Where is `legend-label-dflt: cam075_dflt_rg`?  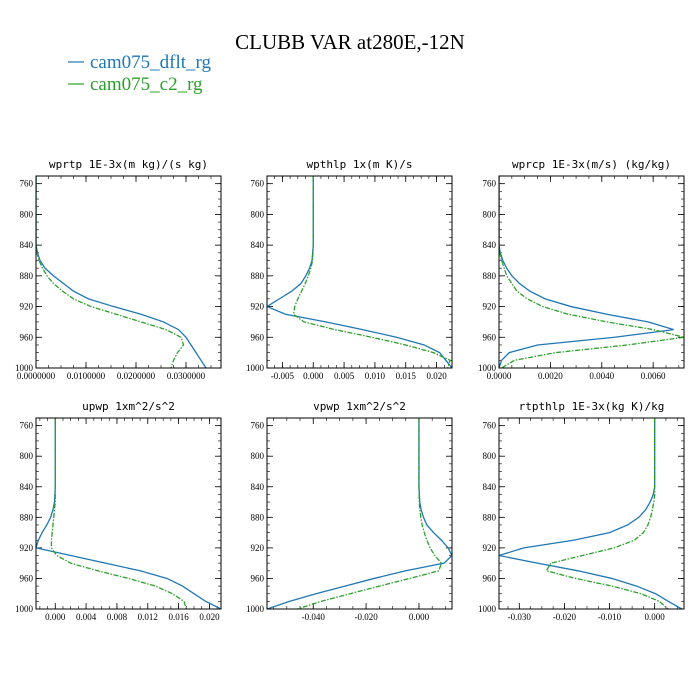 legend-label-dflt: cam075_dflt_rg is located at coordinates (151, 62).